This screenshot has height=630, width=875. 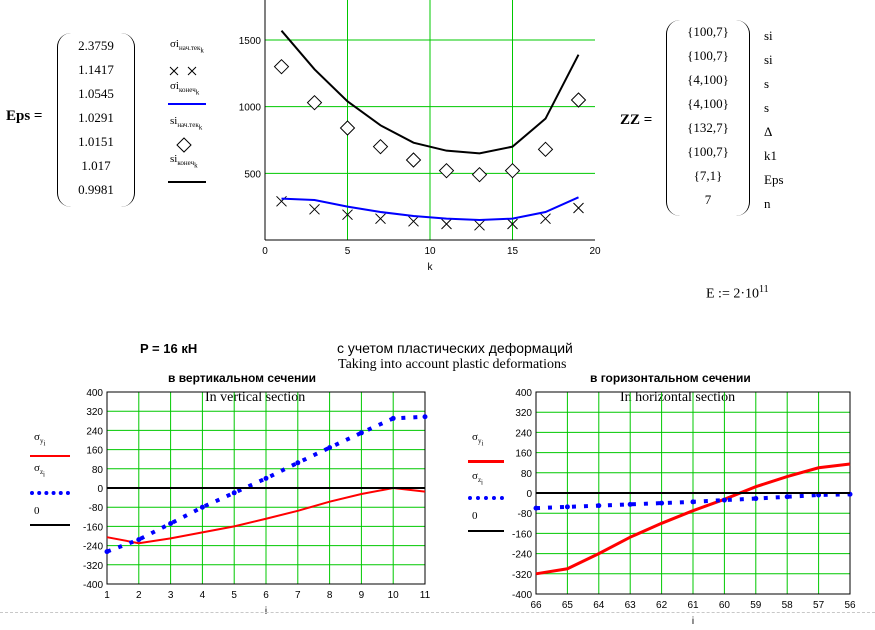 I want to click on zz-value: 7, so click(x=708, y=199).